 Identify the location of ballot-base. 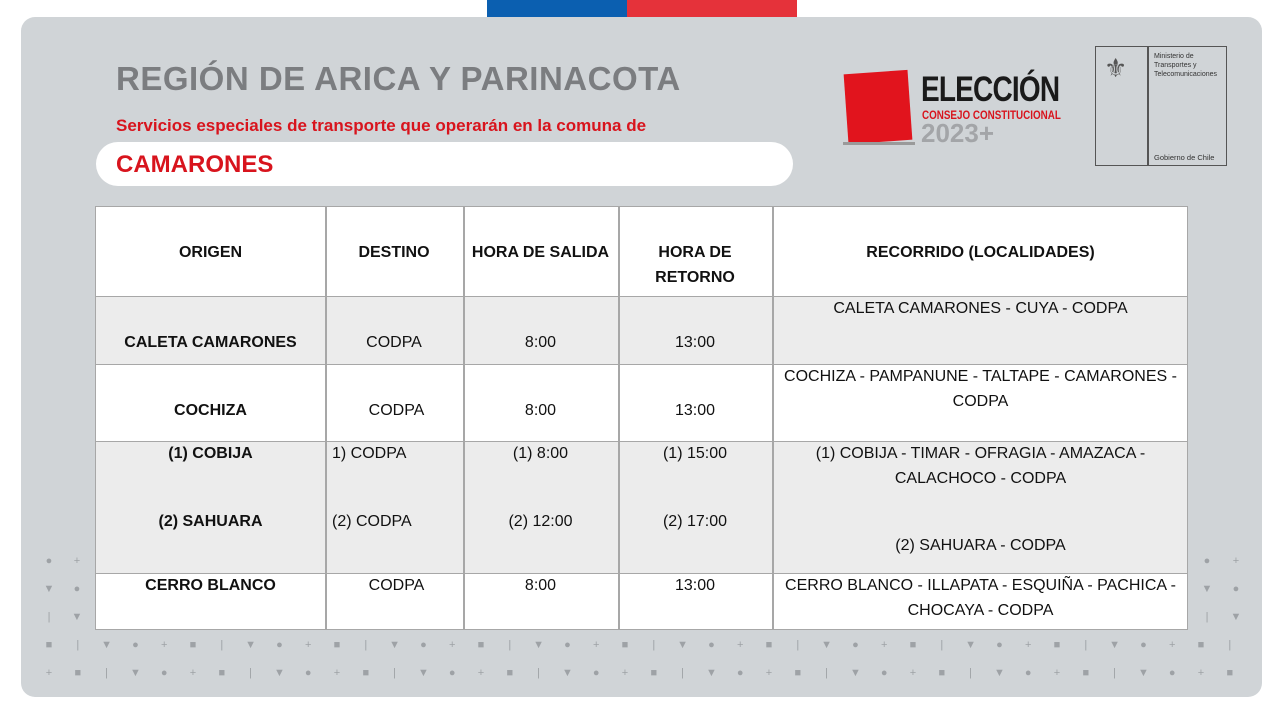
(879, 143).